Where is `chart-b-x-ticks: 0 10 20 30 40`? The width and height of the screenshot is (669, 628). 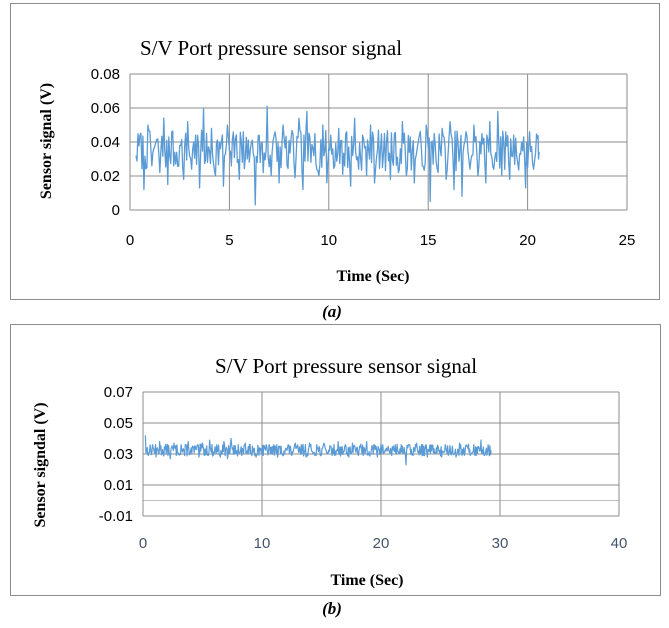 chart-b-x-ticks: 0 10 20 30 40 is located at coordinates (383, 543).